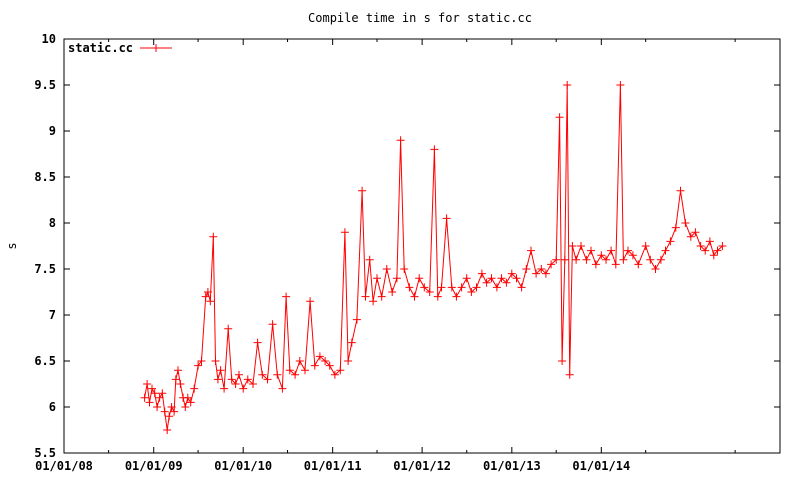 This screenshot has width=800, height=480. Describe the element at coordinates (45, 177) in the screenshot. I see `y-tick-label: 8.5` at that location.